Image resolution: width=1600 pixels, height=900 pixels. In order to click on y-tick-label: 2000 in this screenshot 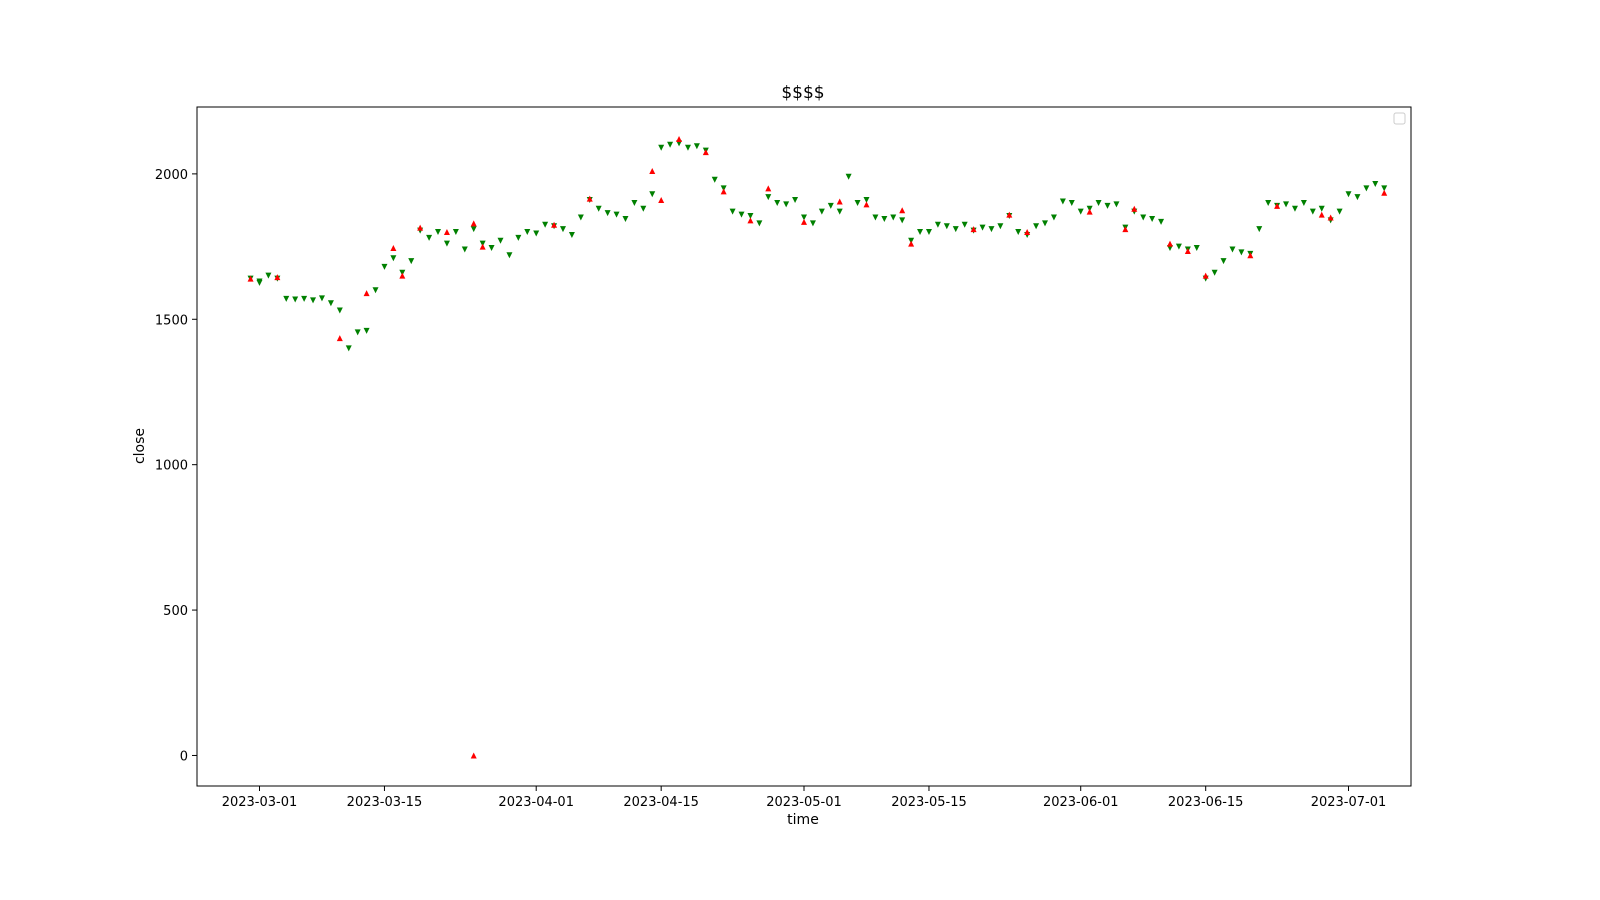, I will do `click(171, 175)`.